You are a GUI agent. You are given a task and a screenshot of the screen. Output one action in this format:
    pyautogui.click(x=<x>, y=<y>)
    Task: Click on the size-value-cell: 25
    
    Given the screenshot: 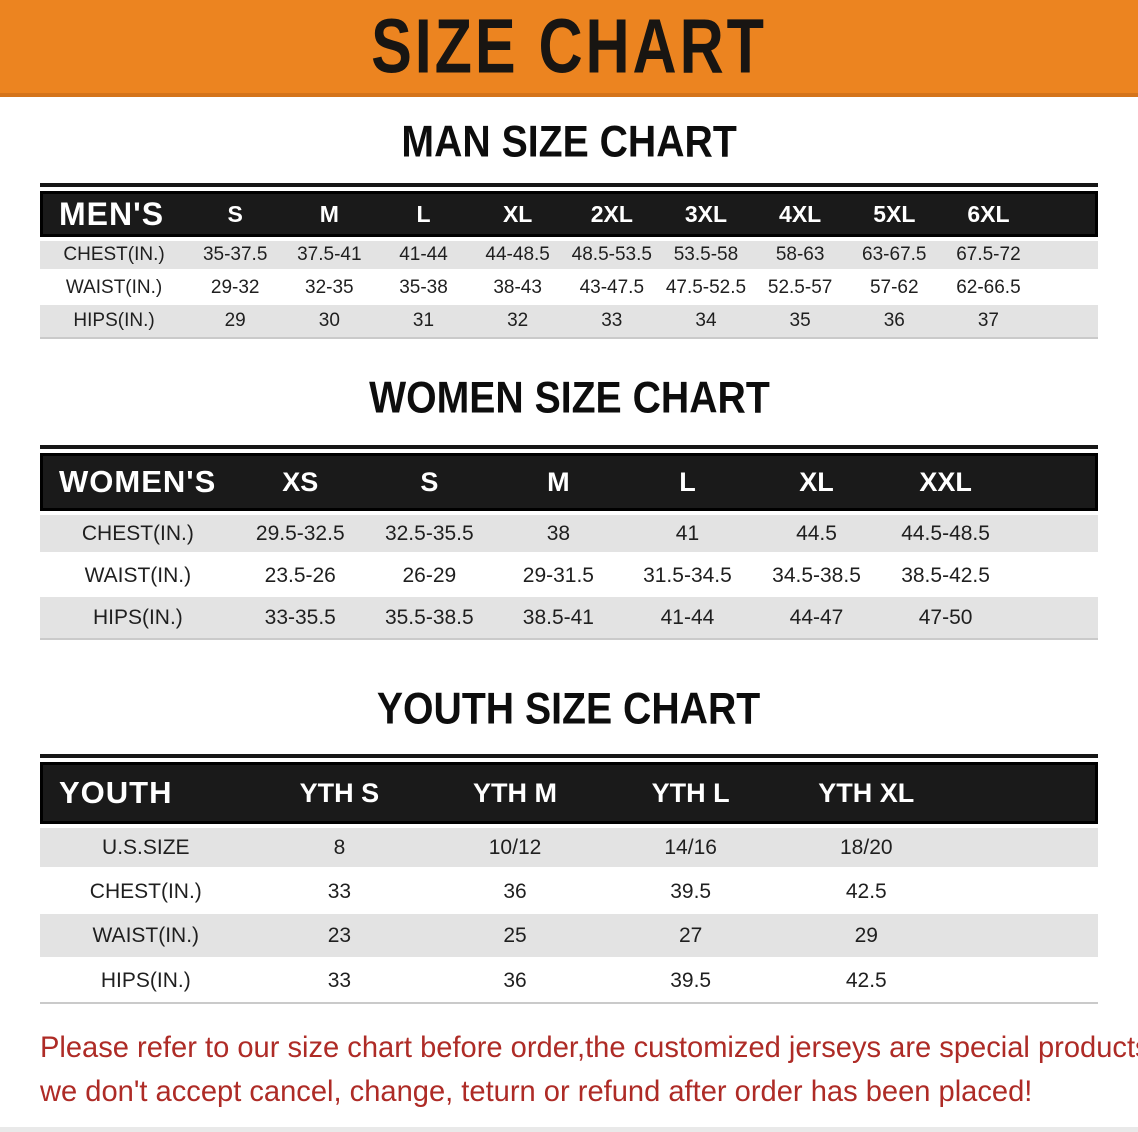 What is the action you would take?
    pyautogui.click(x=515, y=936)
    